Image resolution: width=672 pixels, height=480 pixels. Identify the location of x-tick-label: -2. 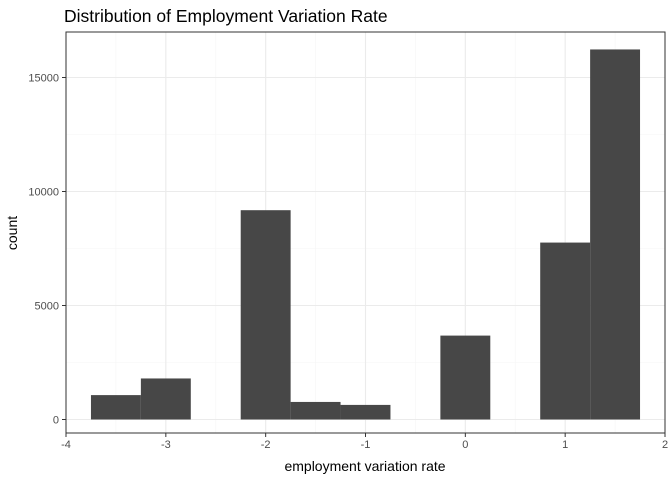
(266, 445).